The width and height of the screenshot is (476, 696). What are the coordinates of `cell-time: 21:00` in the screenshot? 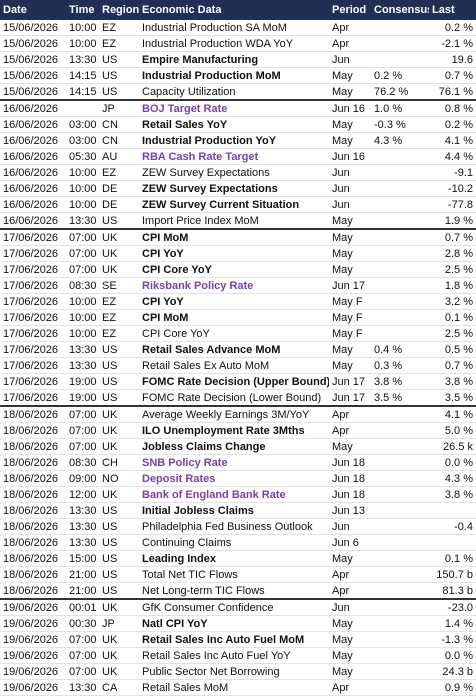 It's located at (82, 574).